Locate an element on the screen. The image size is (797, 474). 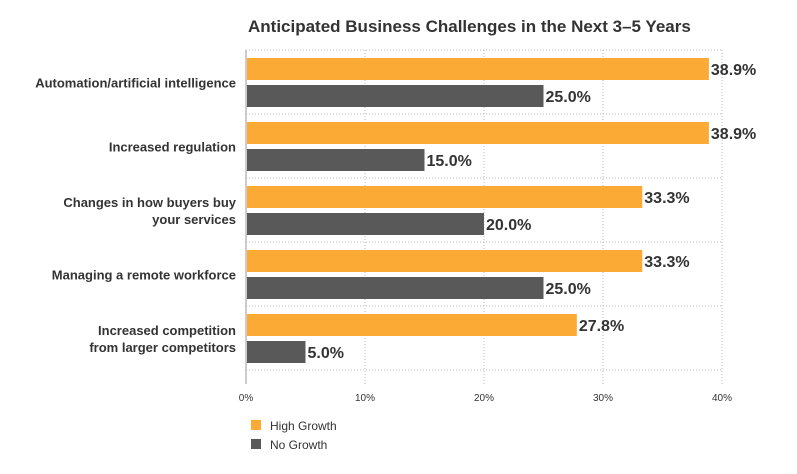
category-label: Automation/artificial intelligence is located at coordinates (135, 83).